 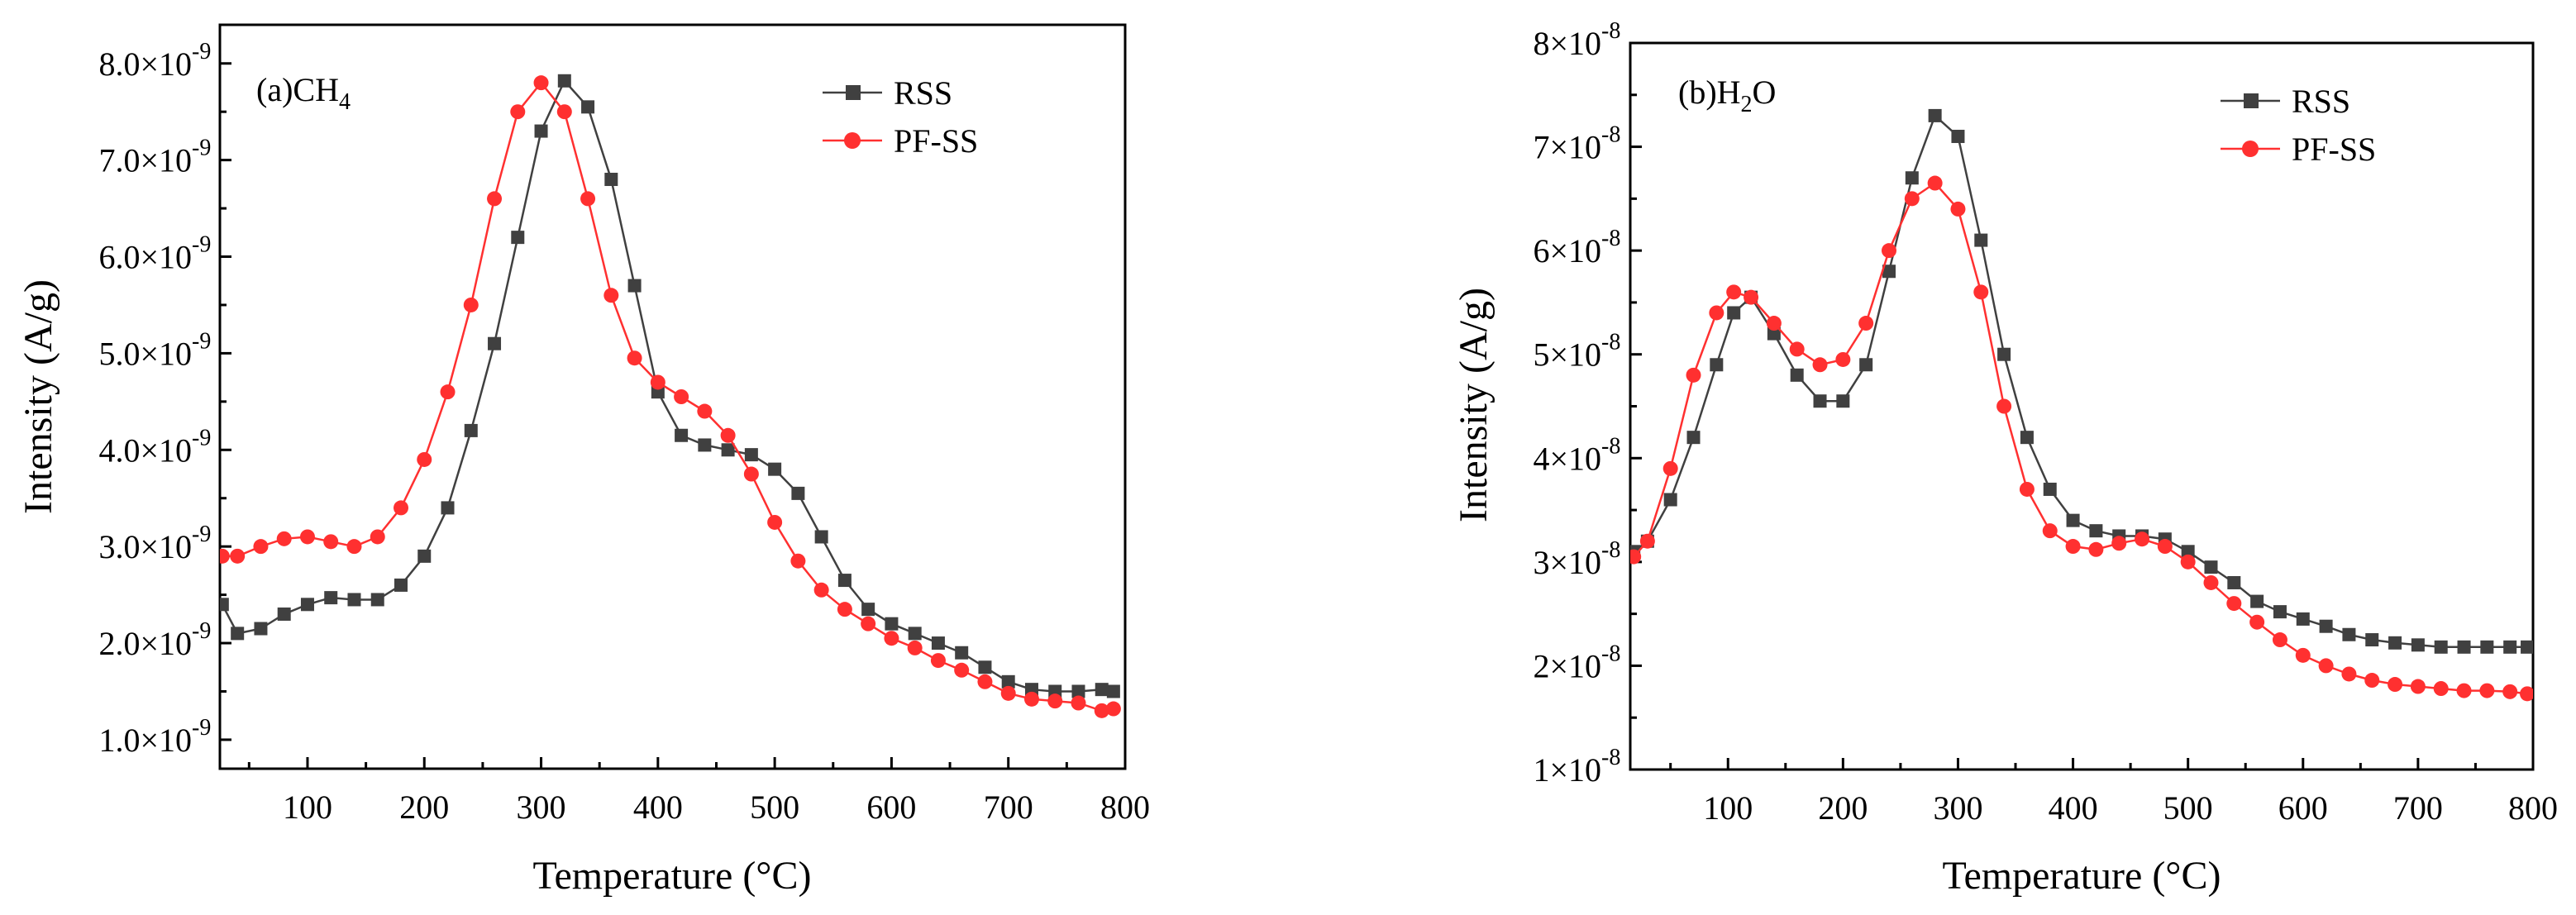 I want to click on y-tick-label: 8.0×10, so click(x=145, y=64).